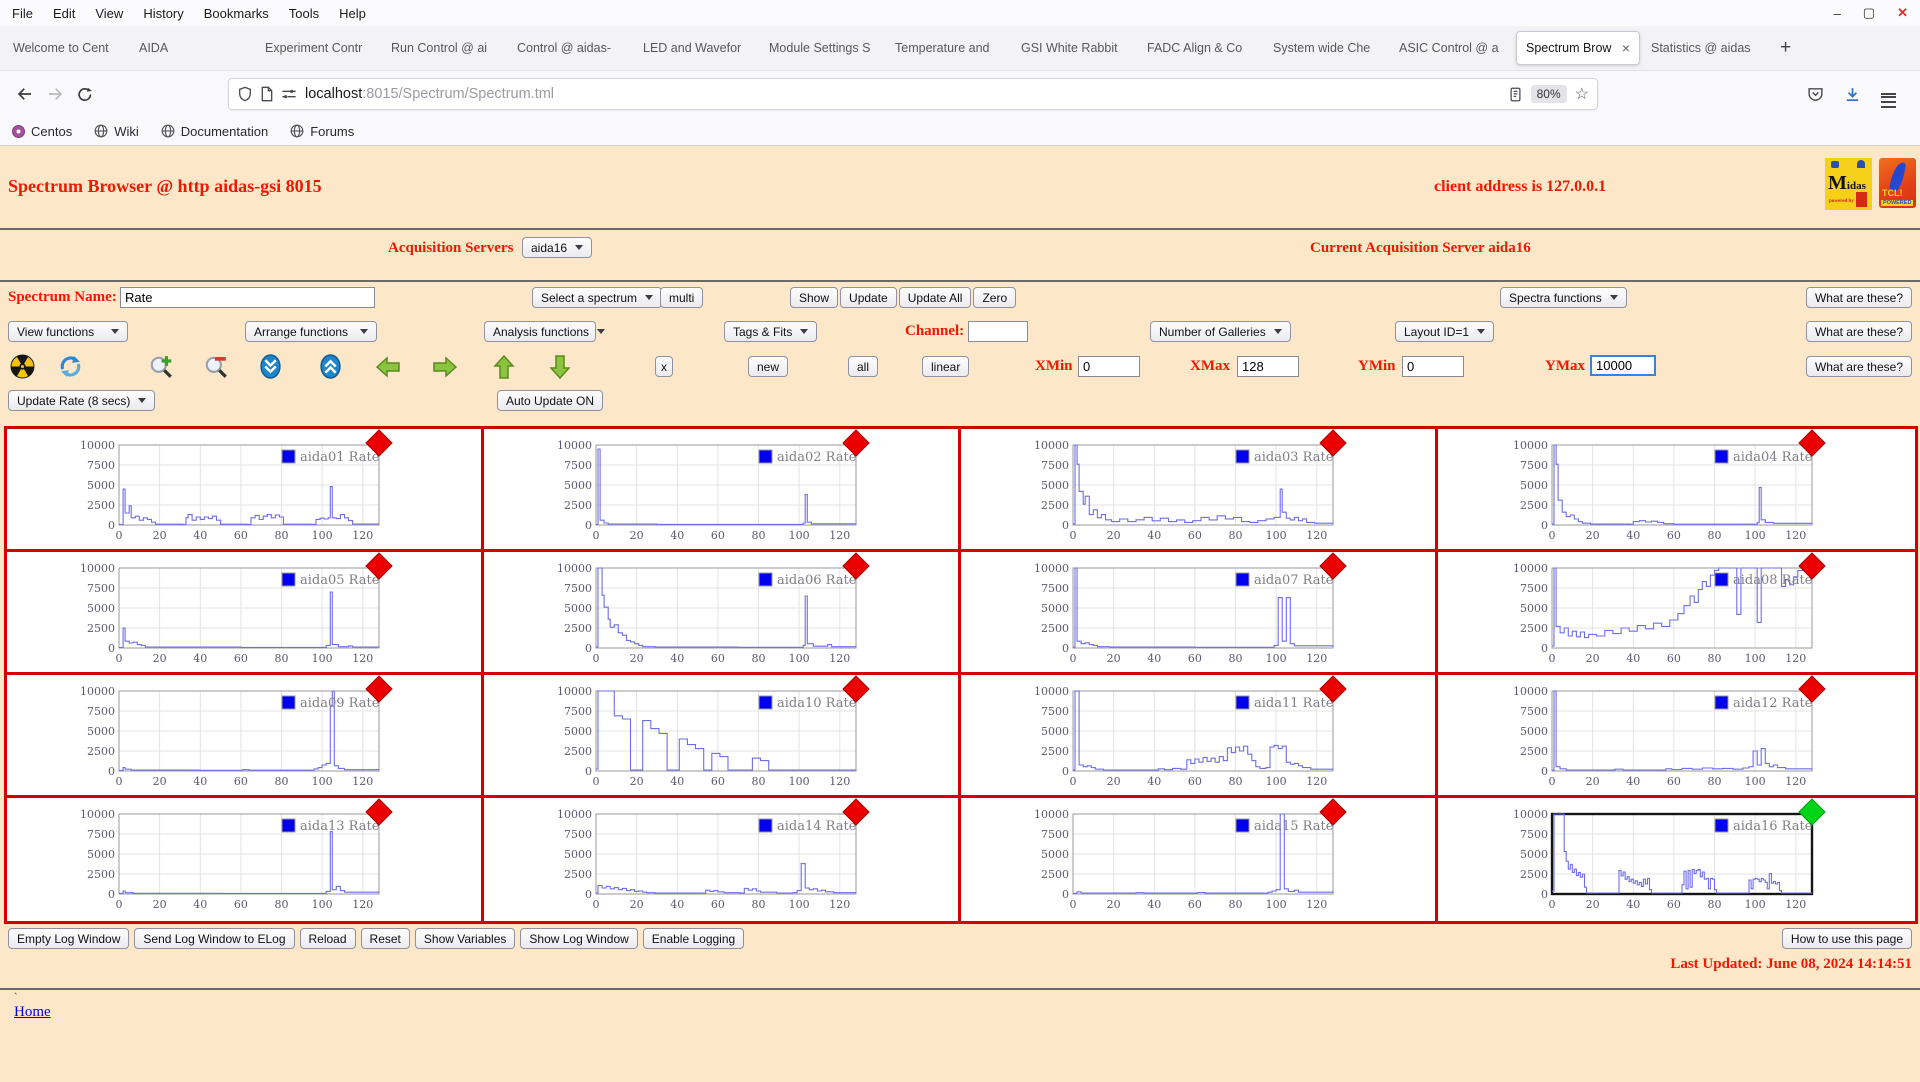  Describe the element at coordinates (247, 297) in the screenshot. I see `spectrum-name-input` at that location.